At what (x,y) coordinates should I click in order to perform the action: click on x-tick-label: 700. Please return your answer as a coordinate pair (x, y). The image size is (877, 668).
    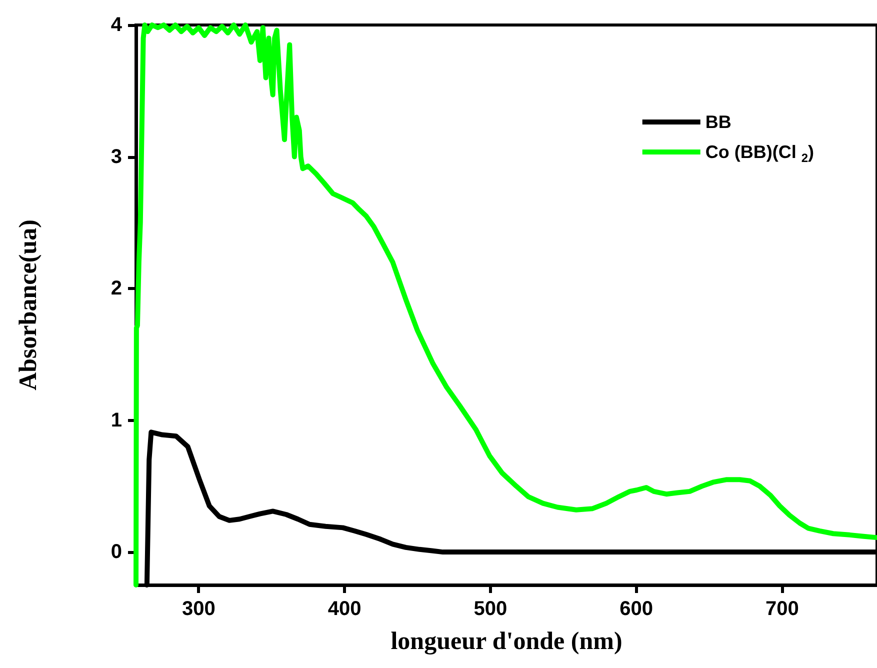
    Looking at the image, I should click on (782, 609).